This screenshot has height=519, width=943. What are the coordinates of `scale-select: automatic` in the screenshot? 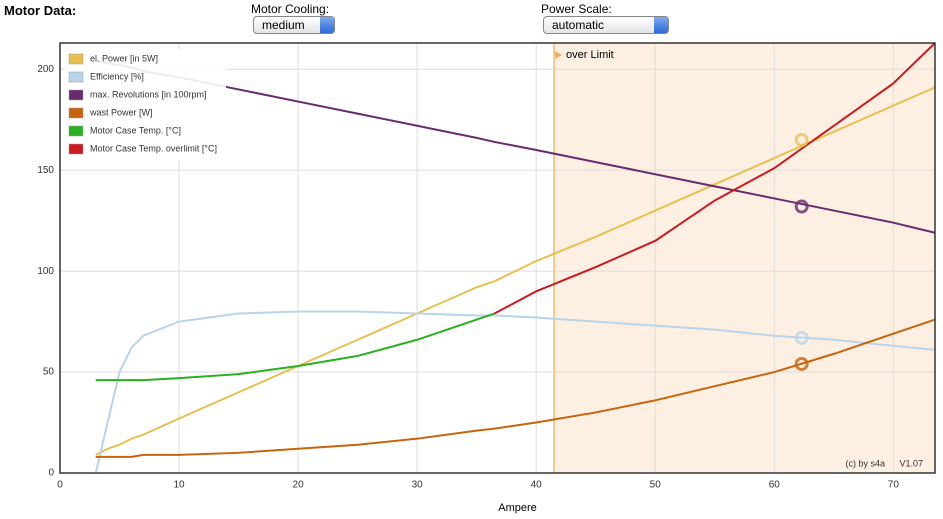 It's located at (606, 25).